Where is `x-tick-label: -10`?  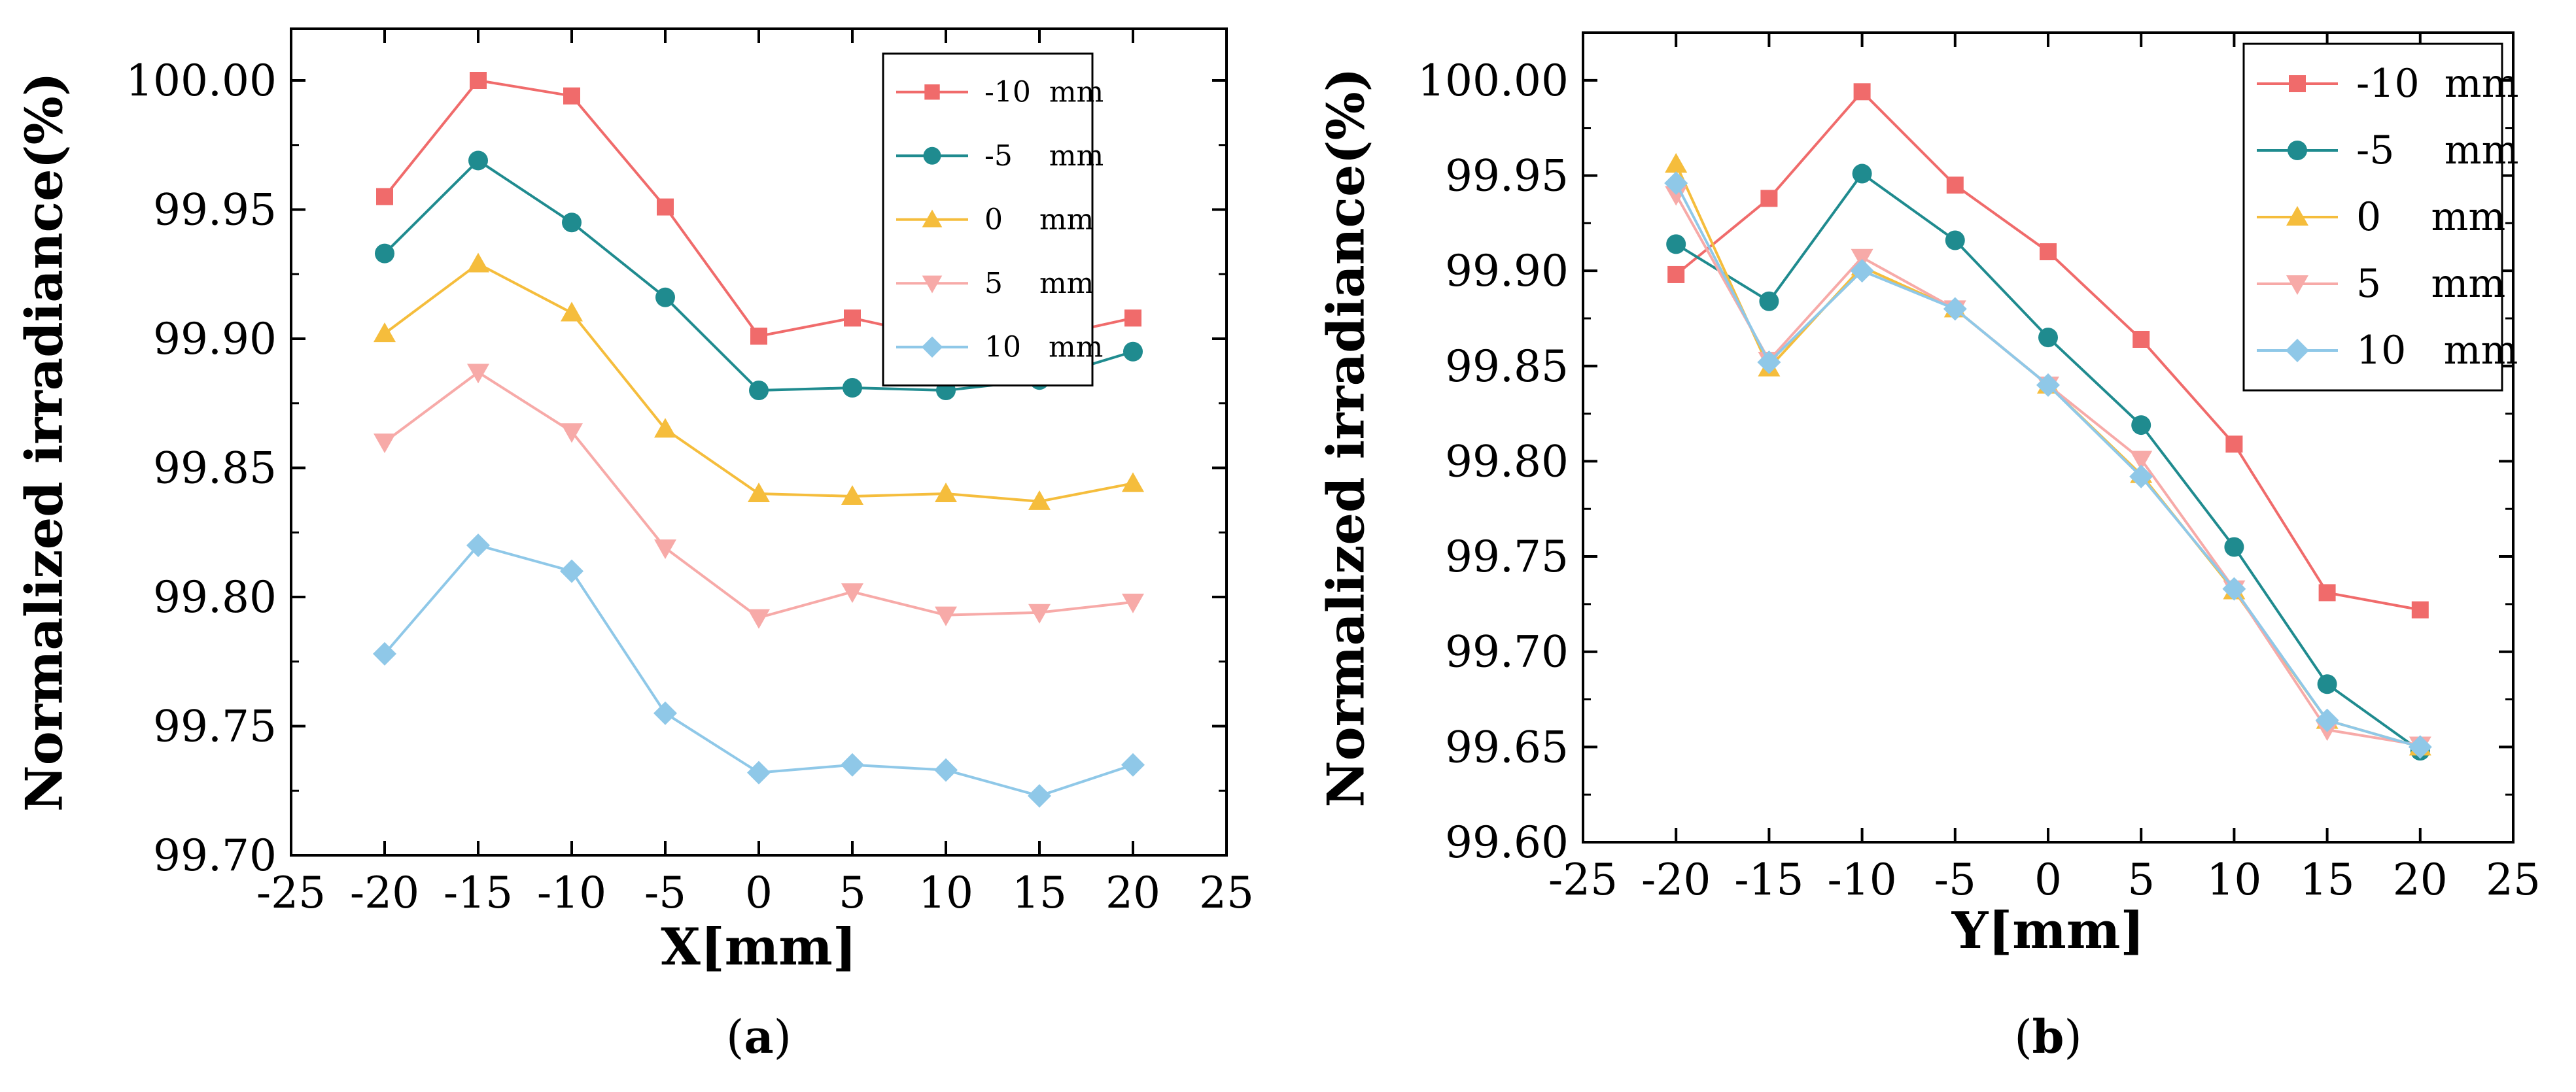
x-tick-label: -10 is located at coordinates (1861, 880).